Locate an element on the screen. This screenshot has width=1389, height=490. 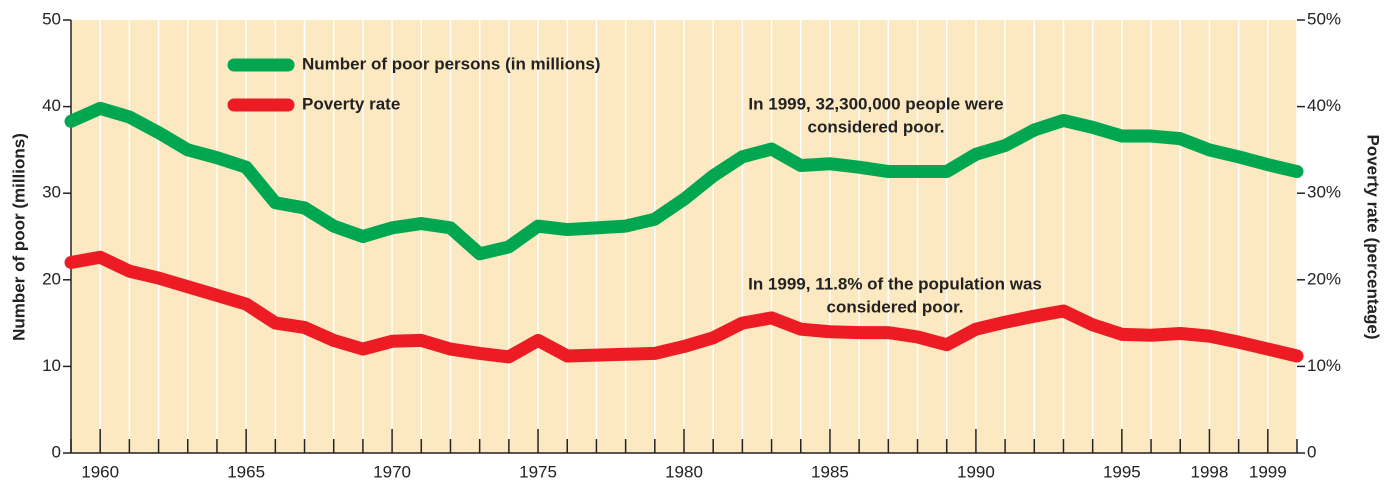
legend-label: Number of poor persons (in millions) is located at coordinates (451, 63).